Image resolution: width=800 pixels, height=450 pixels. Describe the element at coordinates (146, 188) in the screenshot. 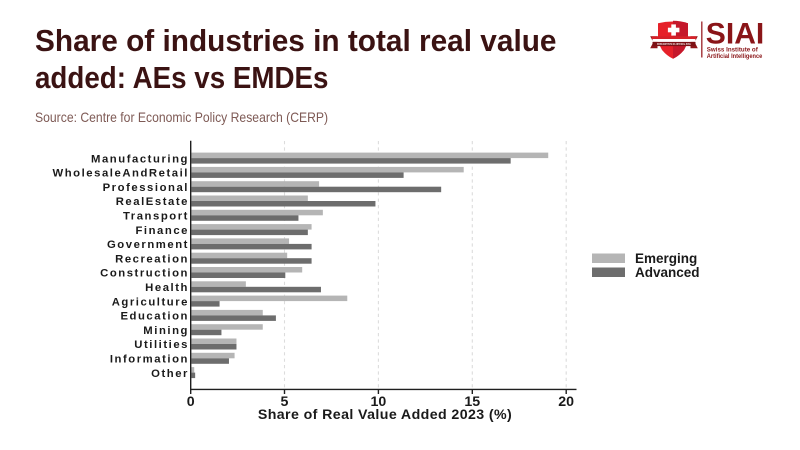

I see `svg-text: Professional` at that location.